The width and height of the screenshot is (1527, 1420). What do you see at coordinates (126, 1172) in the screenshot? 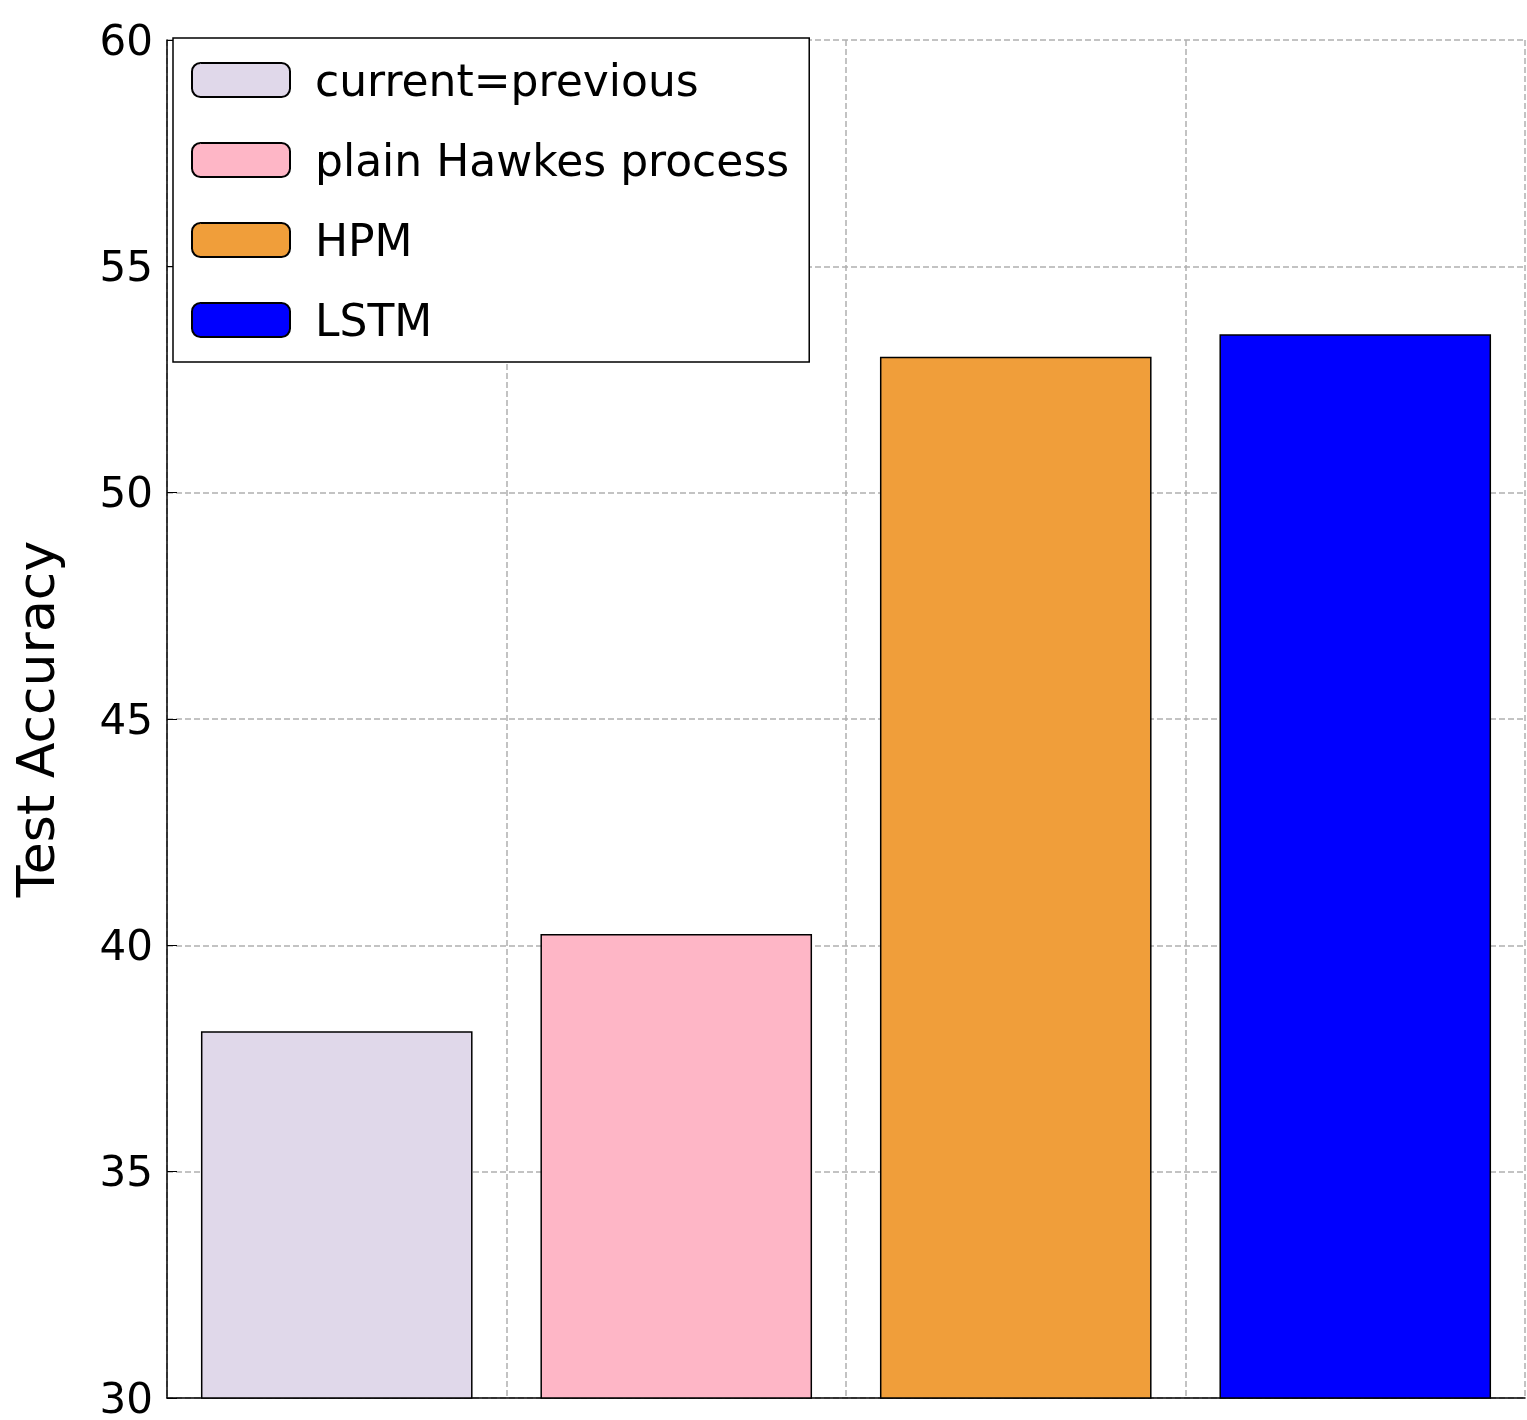
I see `y-tick-label: 35` at bounding box center [126, 1172].